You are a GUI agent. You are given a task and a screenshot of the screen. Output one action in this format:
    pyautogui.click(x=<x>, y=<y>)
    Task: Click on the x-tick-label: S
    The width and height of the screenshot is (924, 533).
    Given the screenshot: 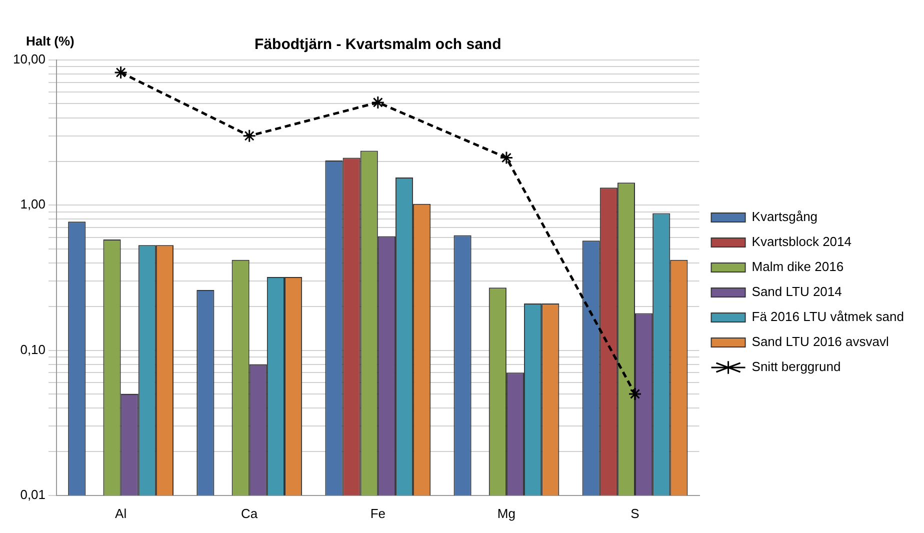 What is the action you would take?
    pyautogui.click(x=635, y=513)
    